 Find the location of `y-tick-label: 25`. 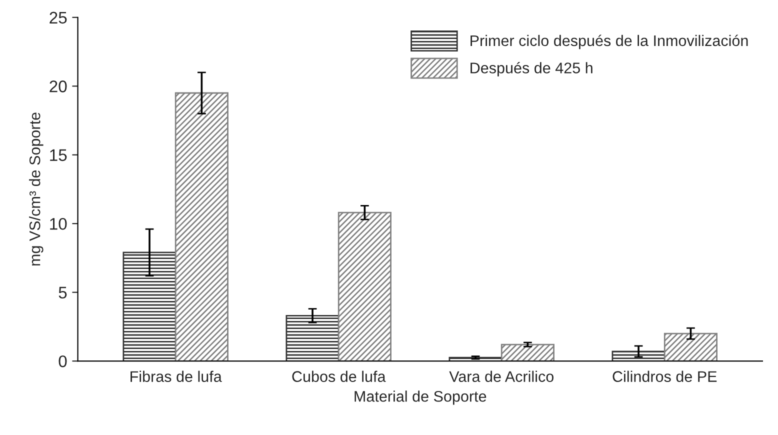

y-tick-label: 25 is located at coordinates (58, 18).